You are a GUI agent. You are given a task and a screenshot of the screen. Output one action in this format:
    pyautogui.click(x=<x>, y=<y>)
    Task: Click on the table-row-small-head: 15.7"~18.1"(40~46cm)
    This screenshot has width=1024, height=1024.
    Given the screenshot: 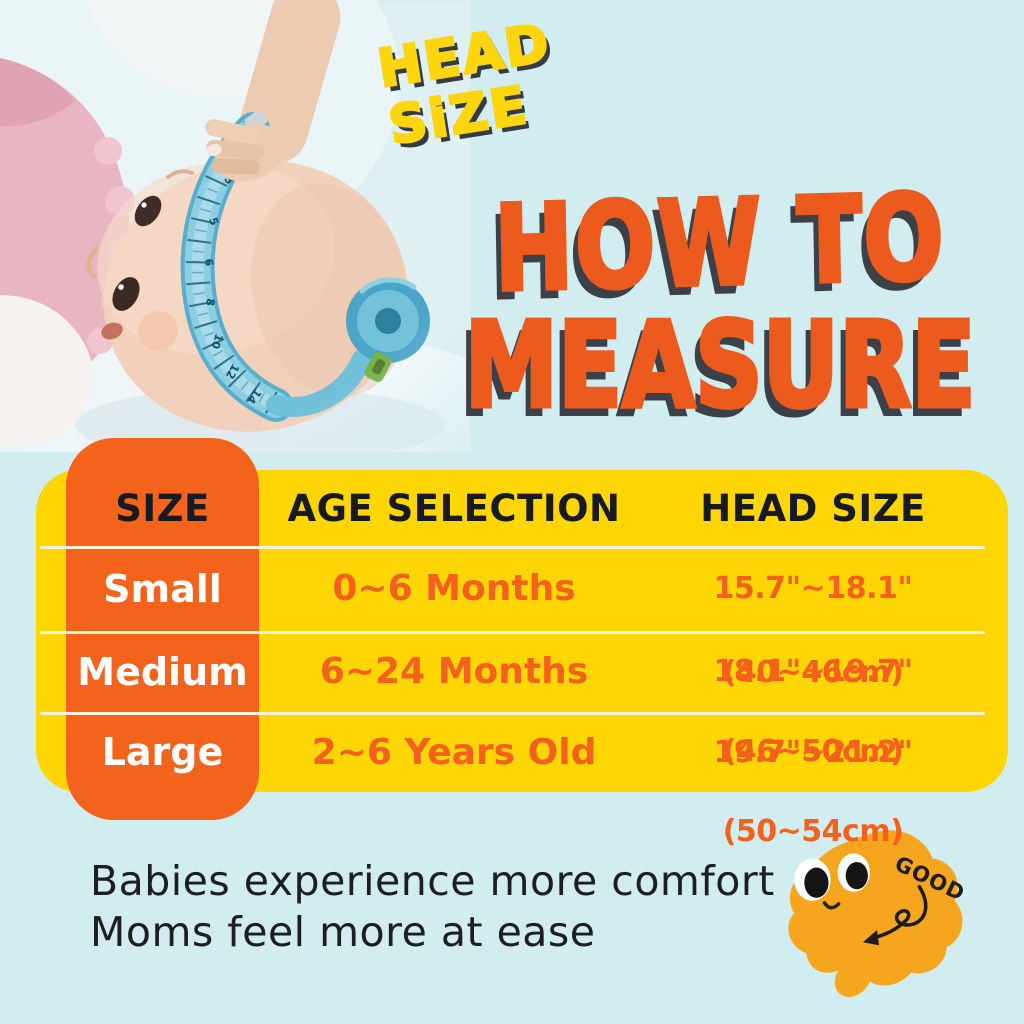 What is the action you would take?
    pyautogui.click(x=813, y=630)
    